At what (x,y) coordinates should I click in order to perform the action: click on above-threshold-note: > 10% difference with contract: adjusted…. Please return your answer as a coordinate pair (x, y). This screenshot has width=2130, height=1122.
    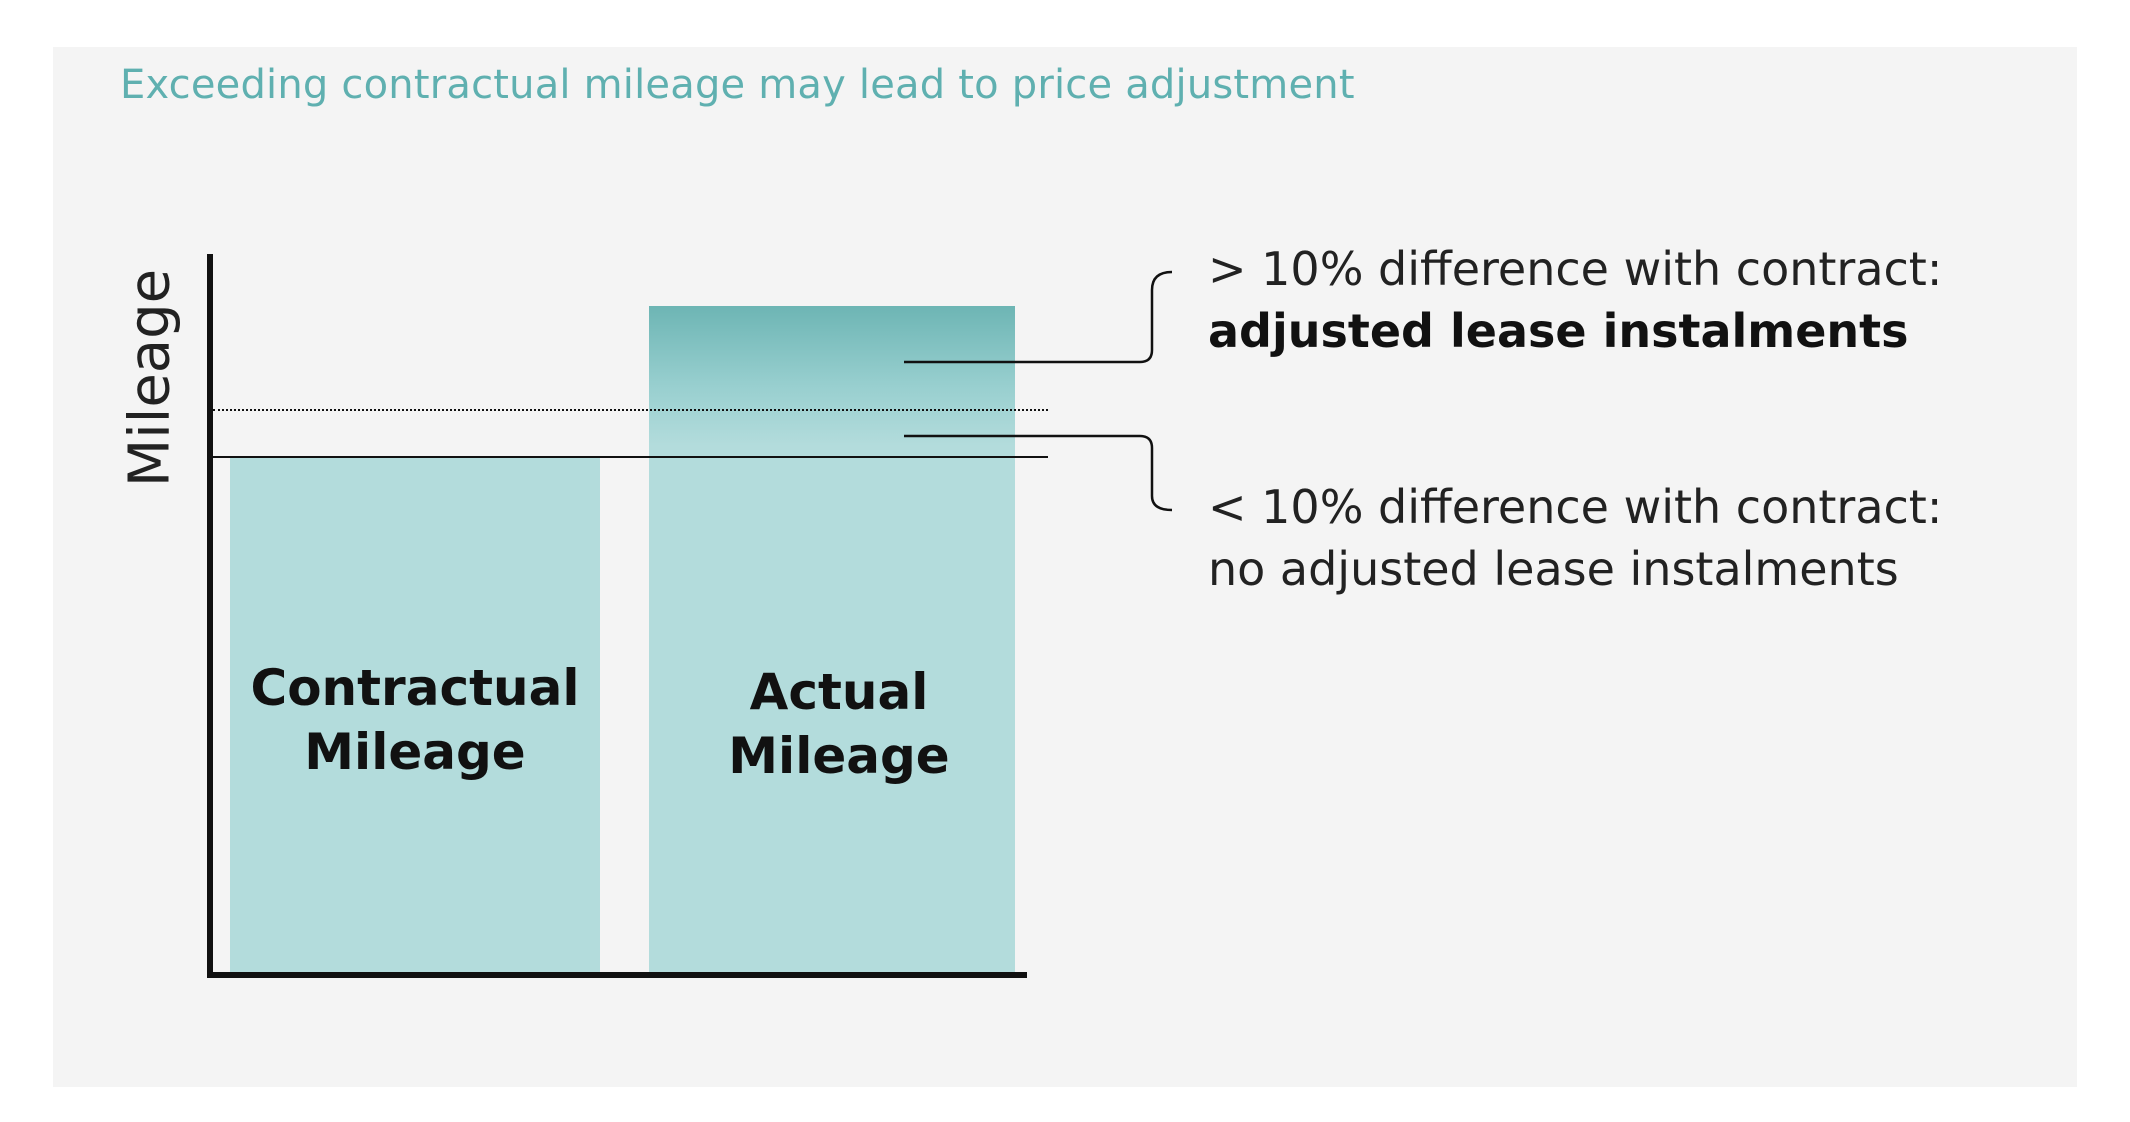
    Looking at the image, I should click on (1575, 300).